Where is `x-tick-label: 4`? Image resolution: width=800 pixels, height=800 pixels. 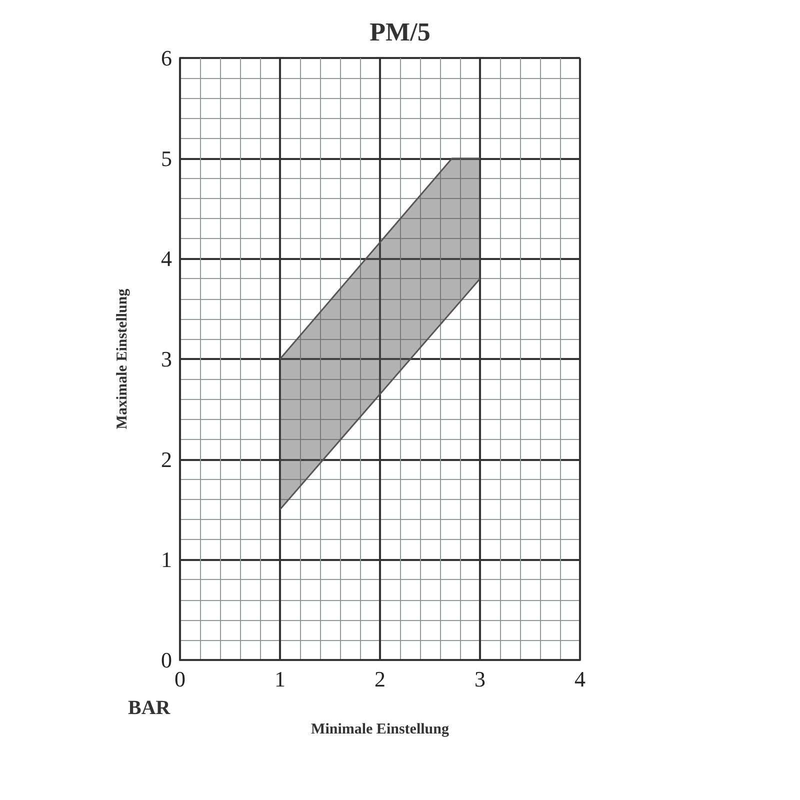 x-tick-label: 4 is located at coordinates (580, 679).